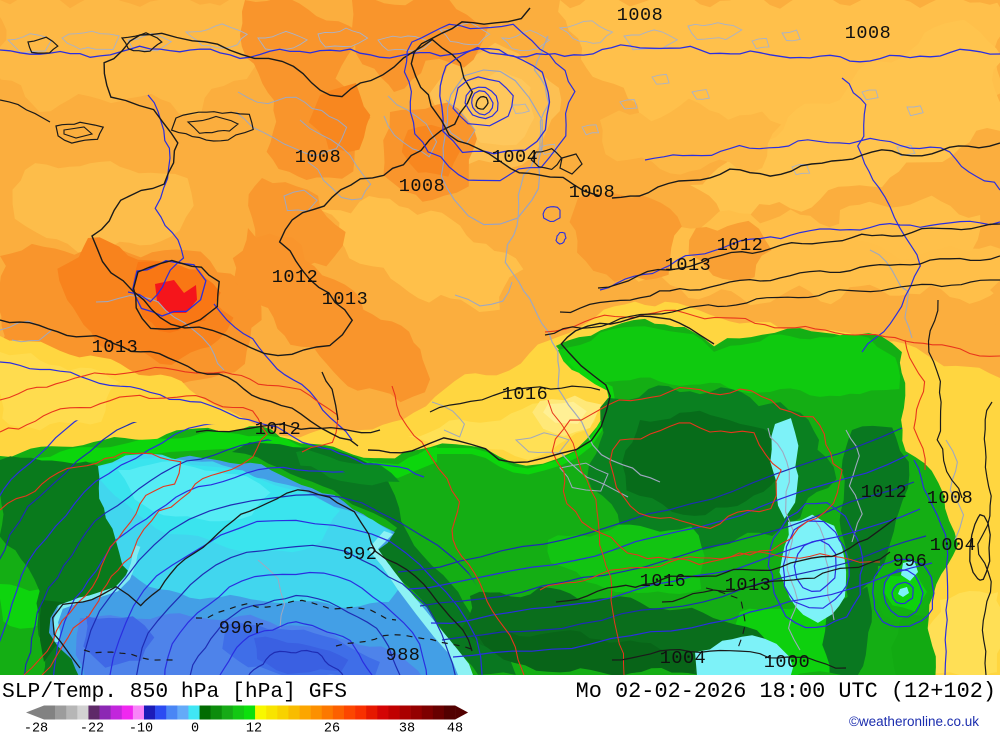 This screenshot has width=1000, height=733. What do you see at coordinates (36, 727) in the screenshot?
I see `svg-text: -28` at bounding box center [36, 727].